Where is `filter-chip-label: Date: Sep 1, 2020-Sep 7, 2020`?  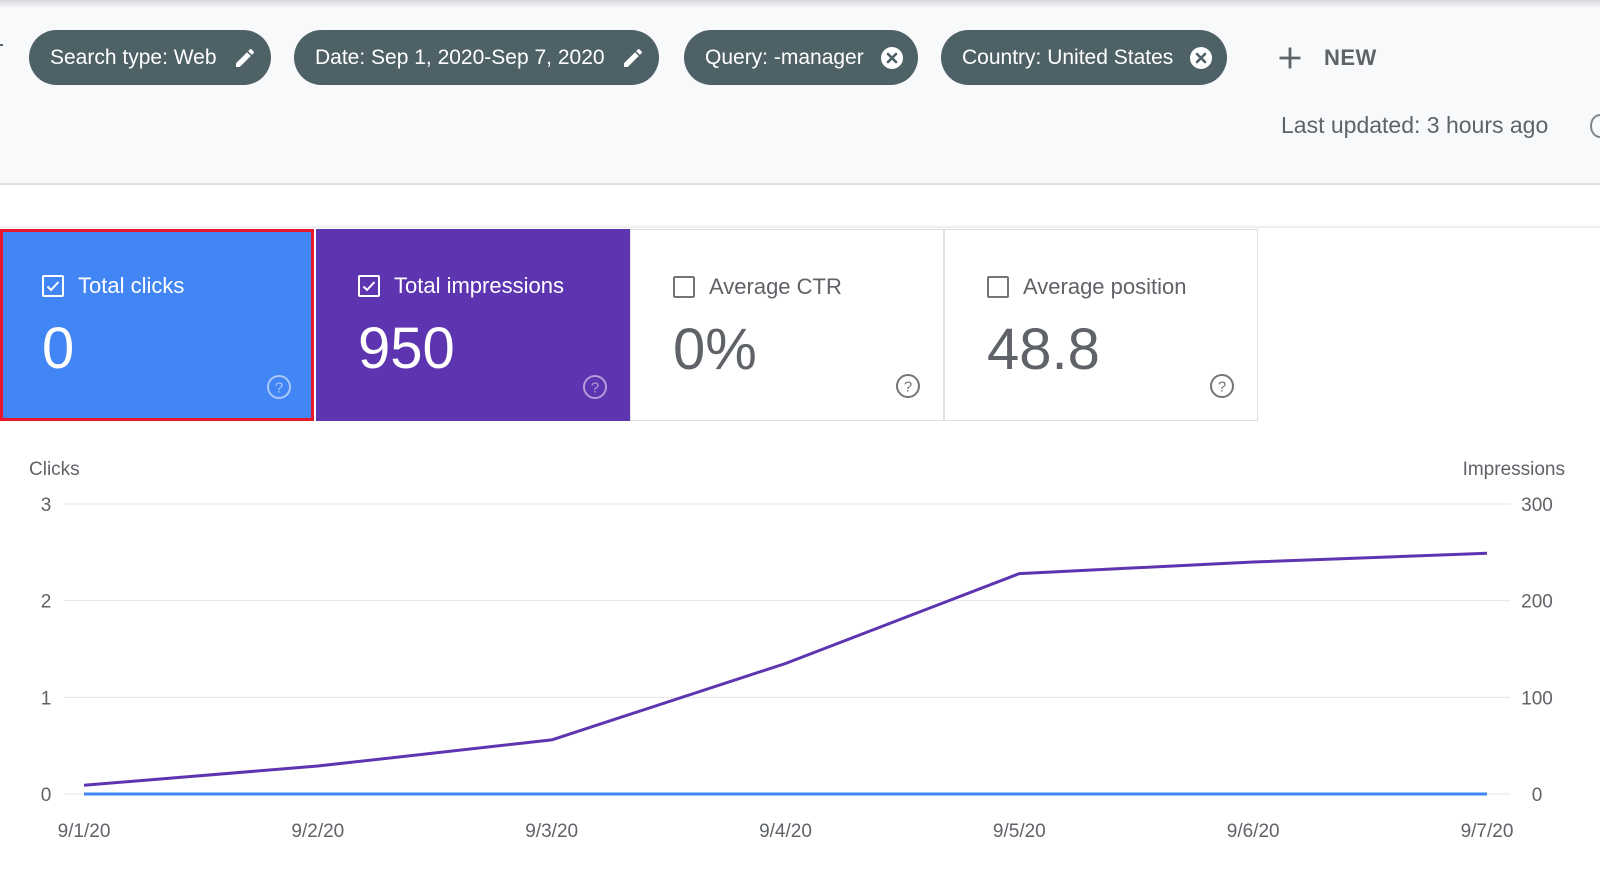 filter-chip-label: Date: Sep 1, 2020-Sep 7, 2020 is located at coordinates (460, 57).